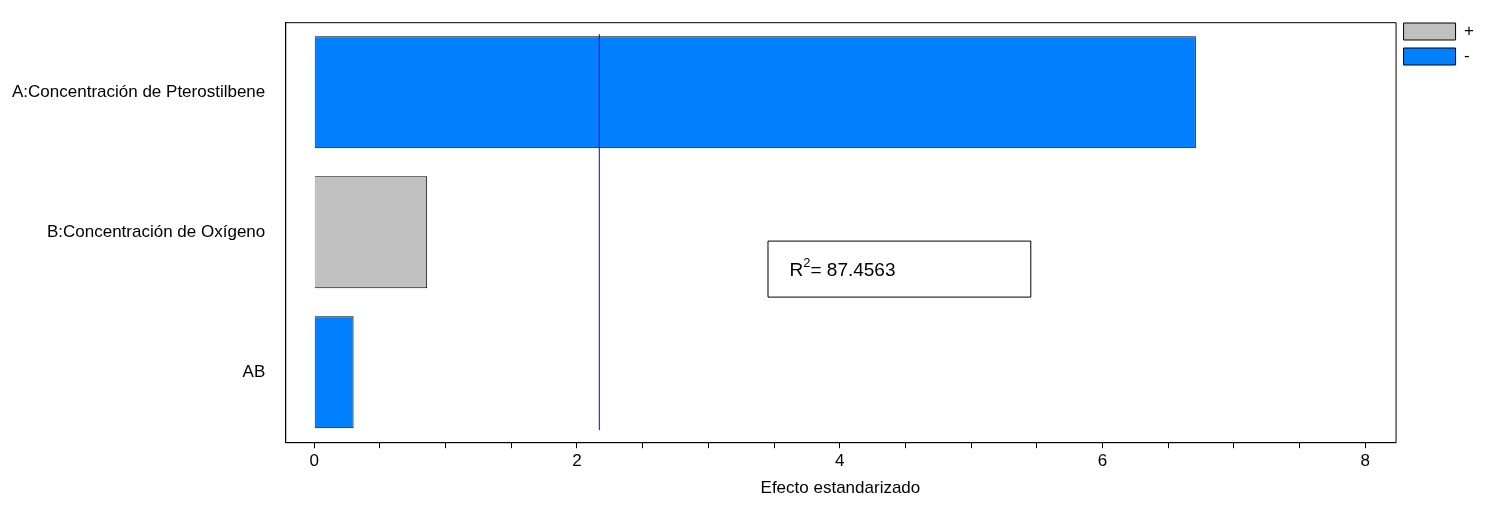 The width and height of the screenshot is (1494, 509). I want to click on y-tick-label: A:Concentración de Pterostilbene, so click(139, 91).